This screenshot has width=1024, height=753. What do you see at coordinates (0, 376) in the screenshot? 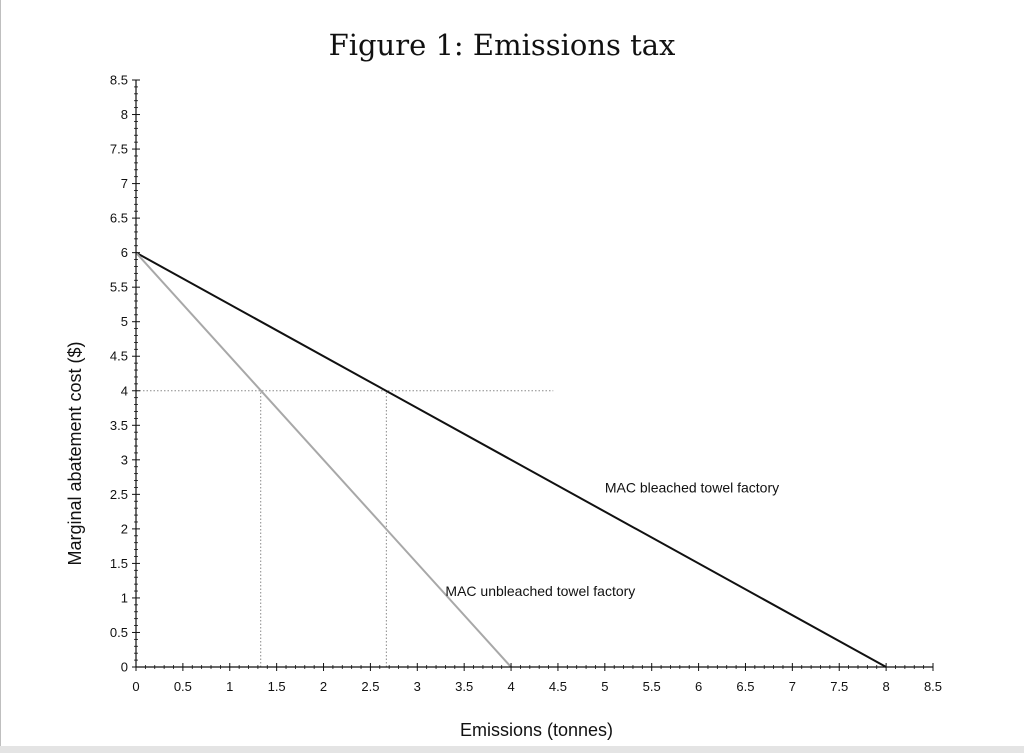
I see `page-left-border` at bounding box center [0, 376].